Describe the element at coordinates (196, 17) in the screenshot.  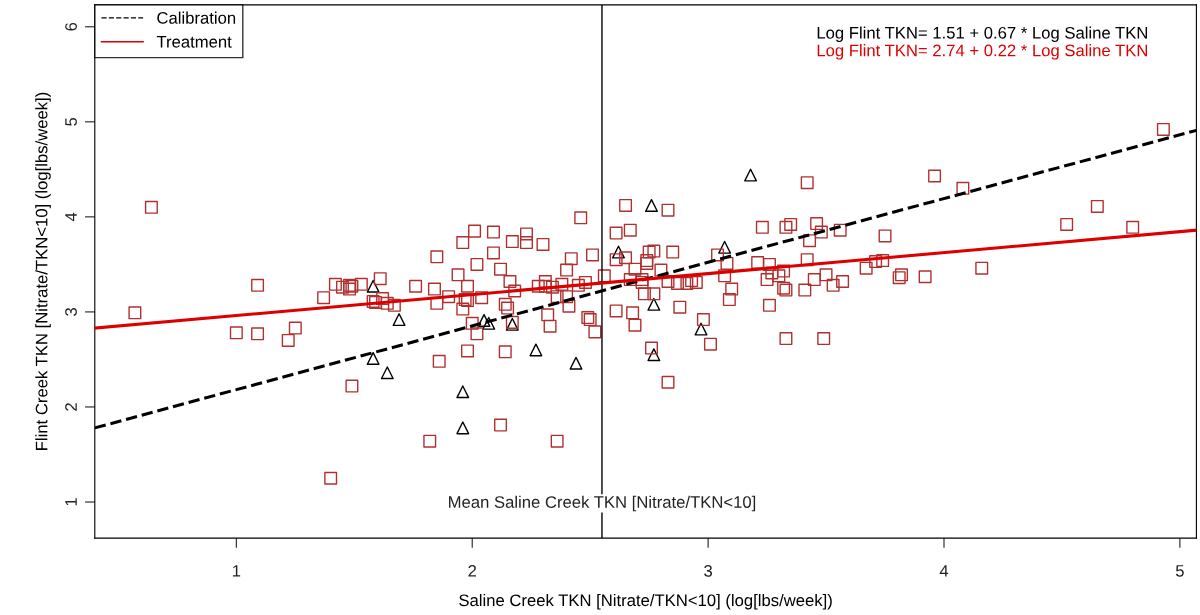
I see `legend-label: Calibration` at that location.